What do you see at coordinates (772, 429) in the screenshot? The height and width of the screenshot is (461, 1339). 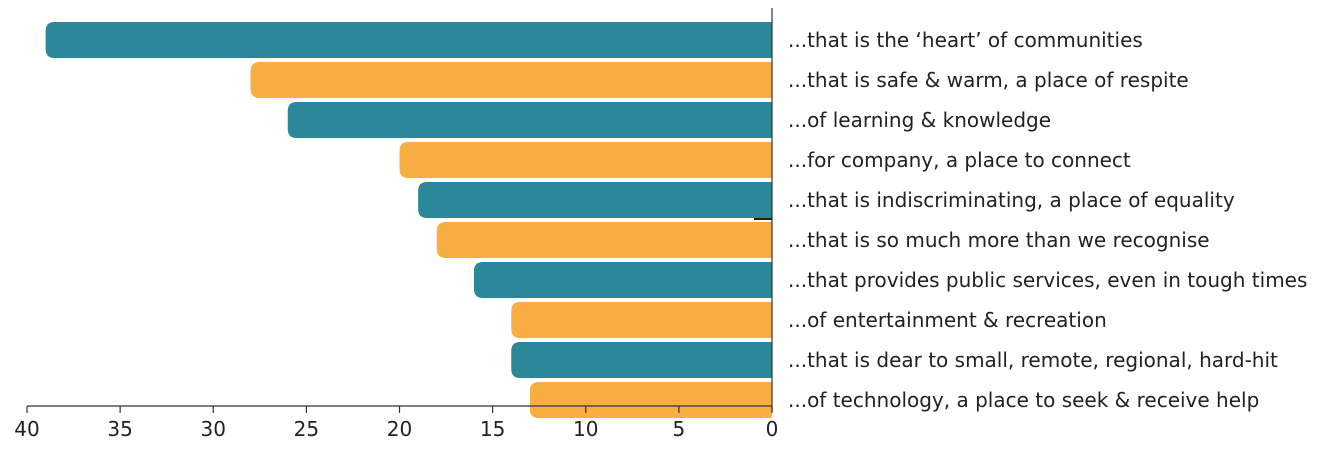 I see `x-tick-label: 0` at bounding box center [772, 429].